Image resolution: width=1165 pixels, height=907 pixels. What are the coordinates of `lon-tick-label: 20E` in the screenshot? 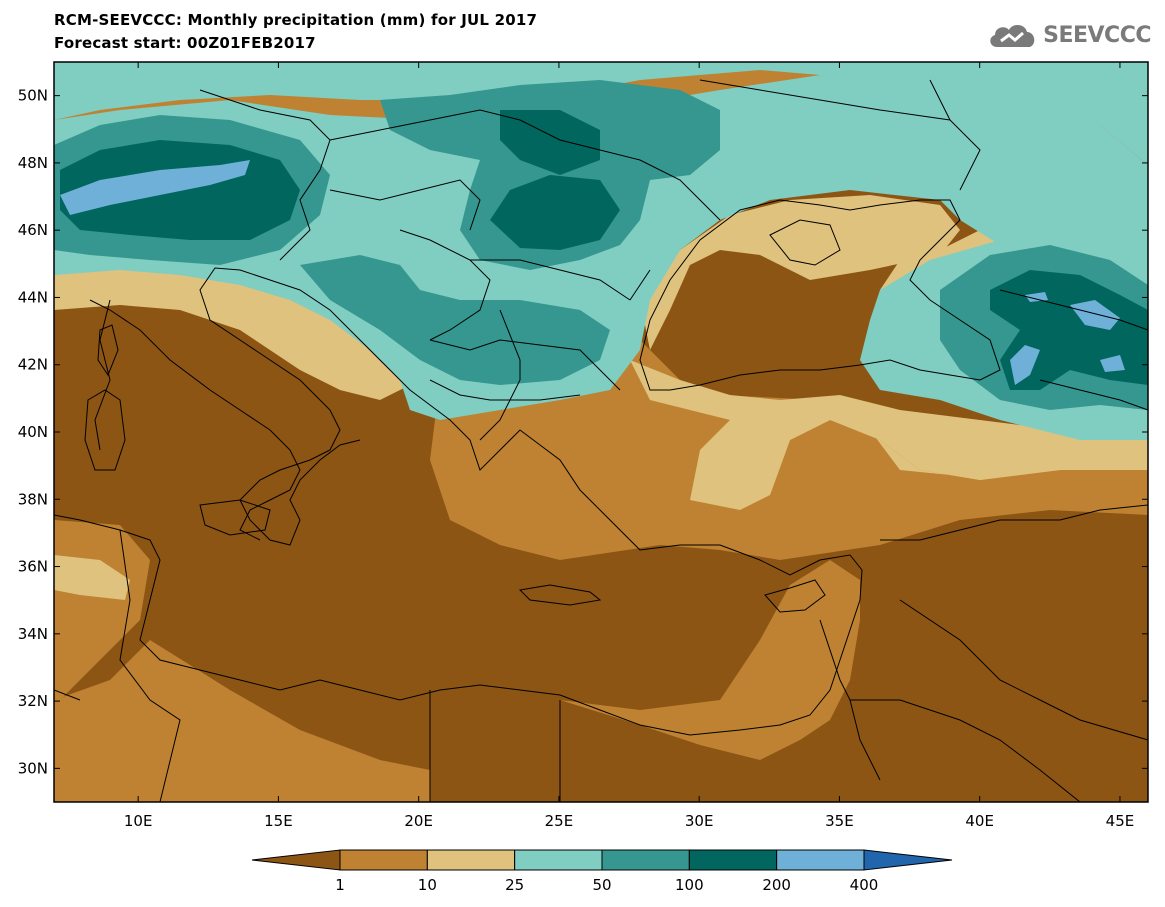 It's located at (418, 821).